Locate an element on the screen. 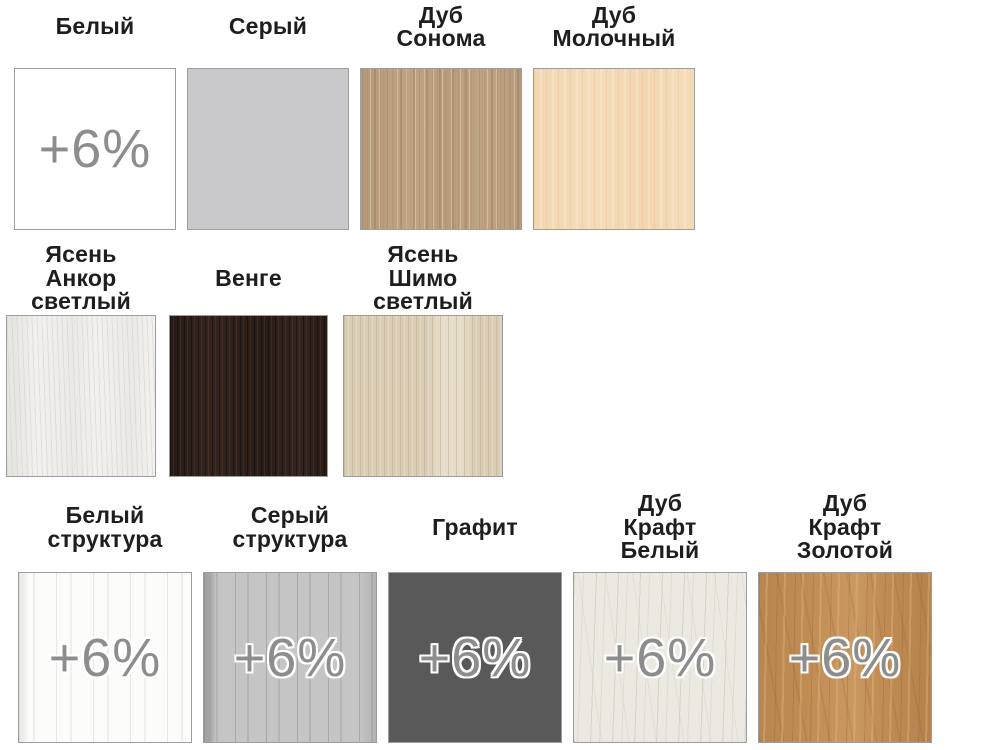 This screenshot has height=750, width=1000. swatch-oak-craft-white-label: Дуб Крафт Белый is located at coordinates (660, 527).